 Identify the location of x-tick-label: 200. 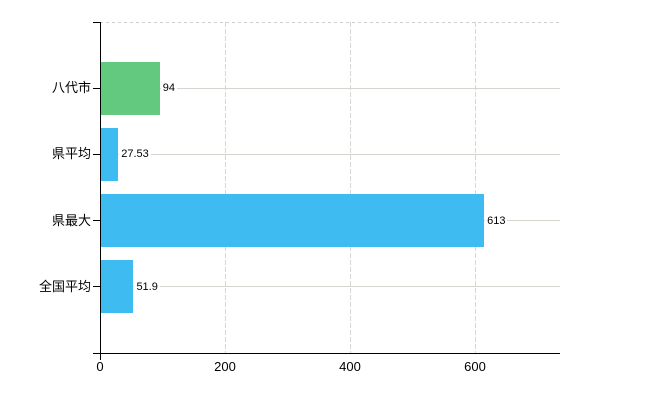
(225, 366).